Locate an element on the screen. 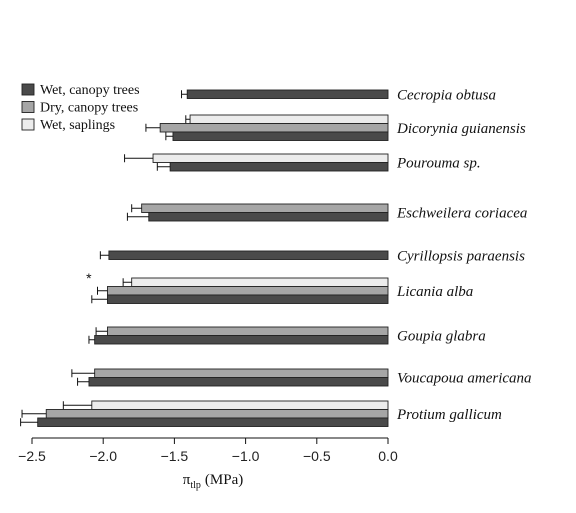 Image resolution: width=576 pixels, height=513 pixels. species-label: Pourouma sp. is located at coordinates (438, 164).